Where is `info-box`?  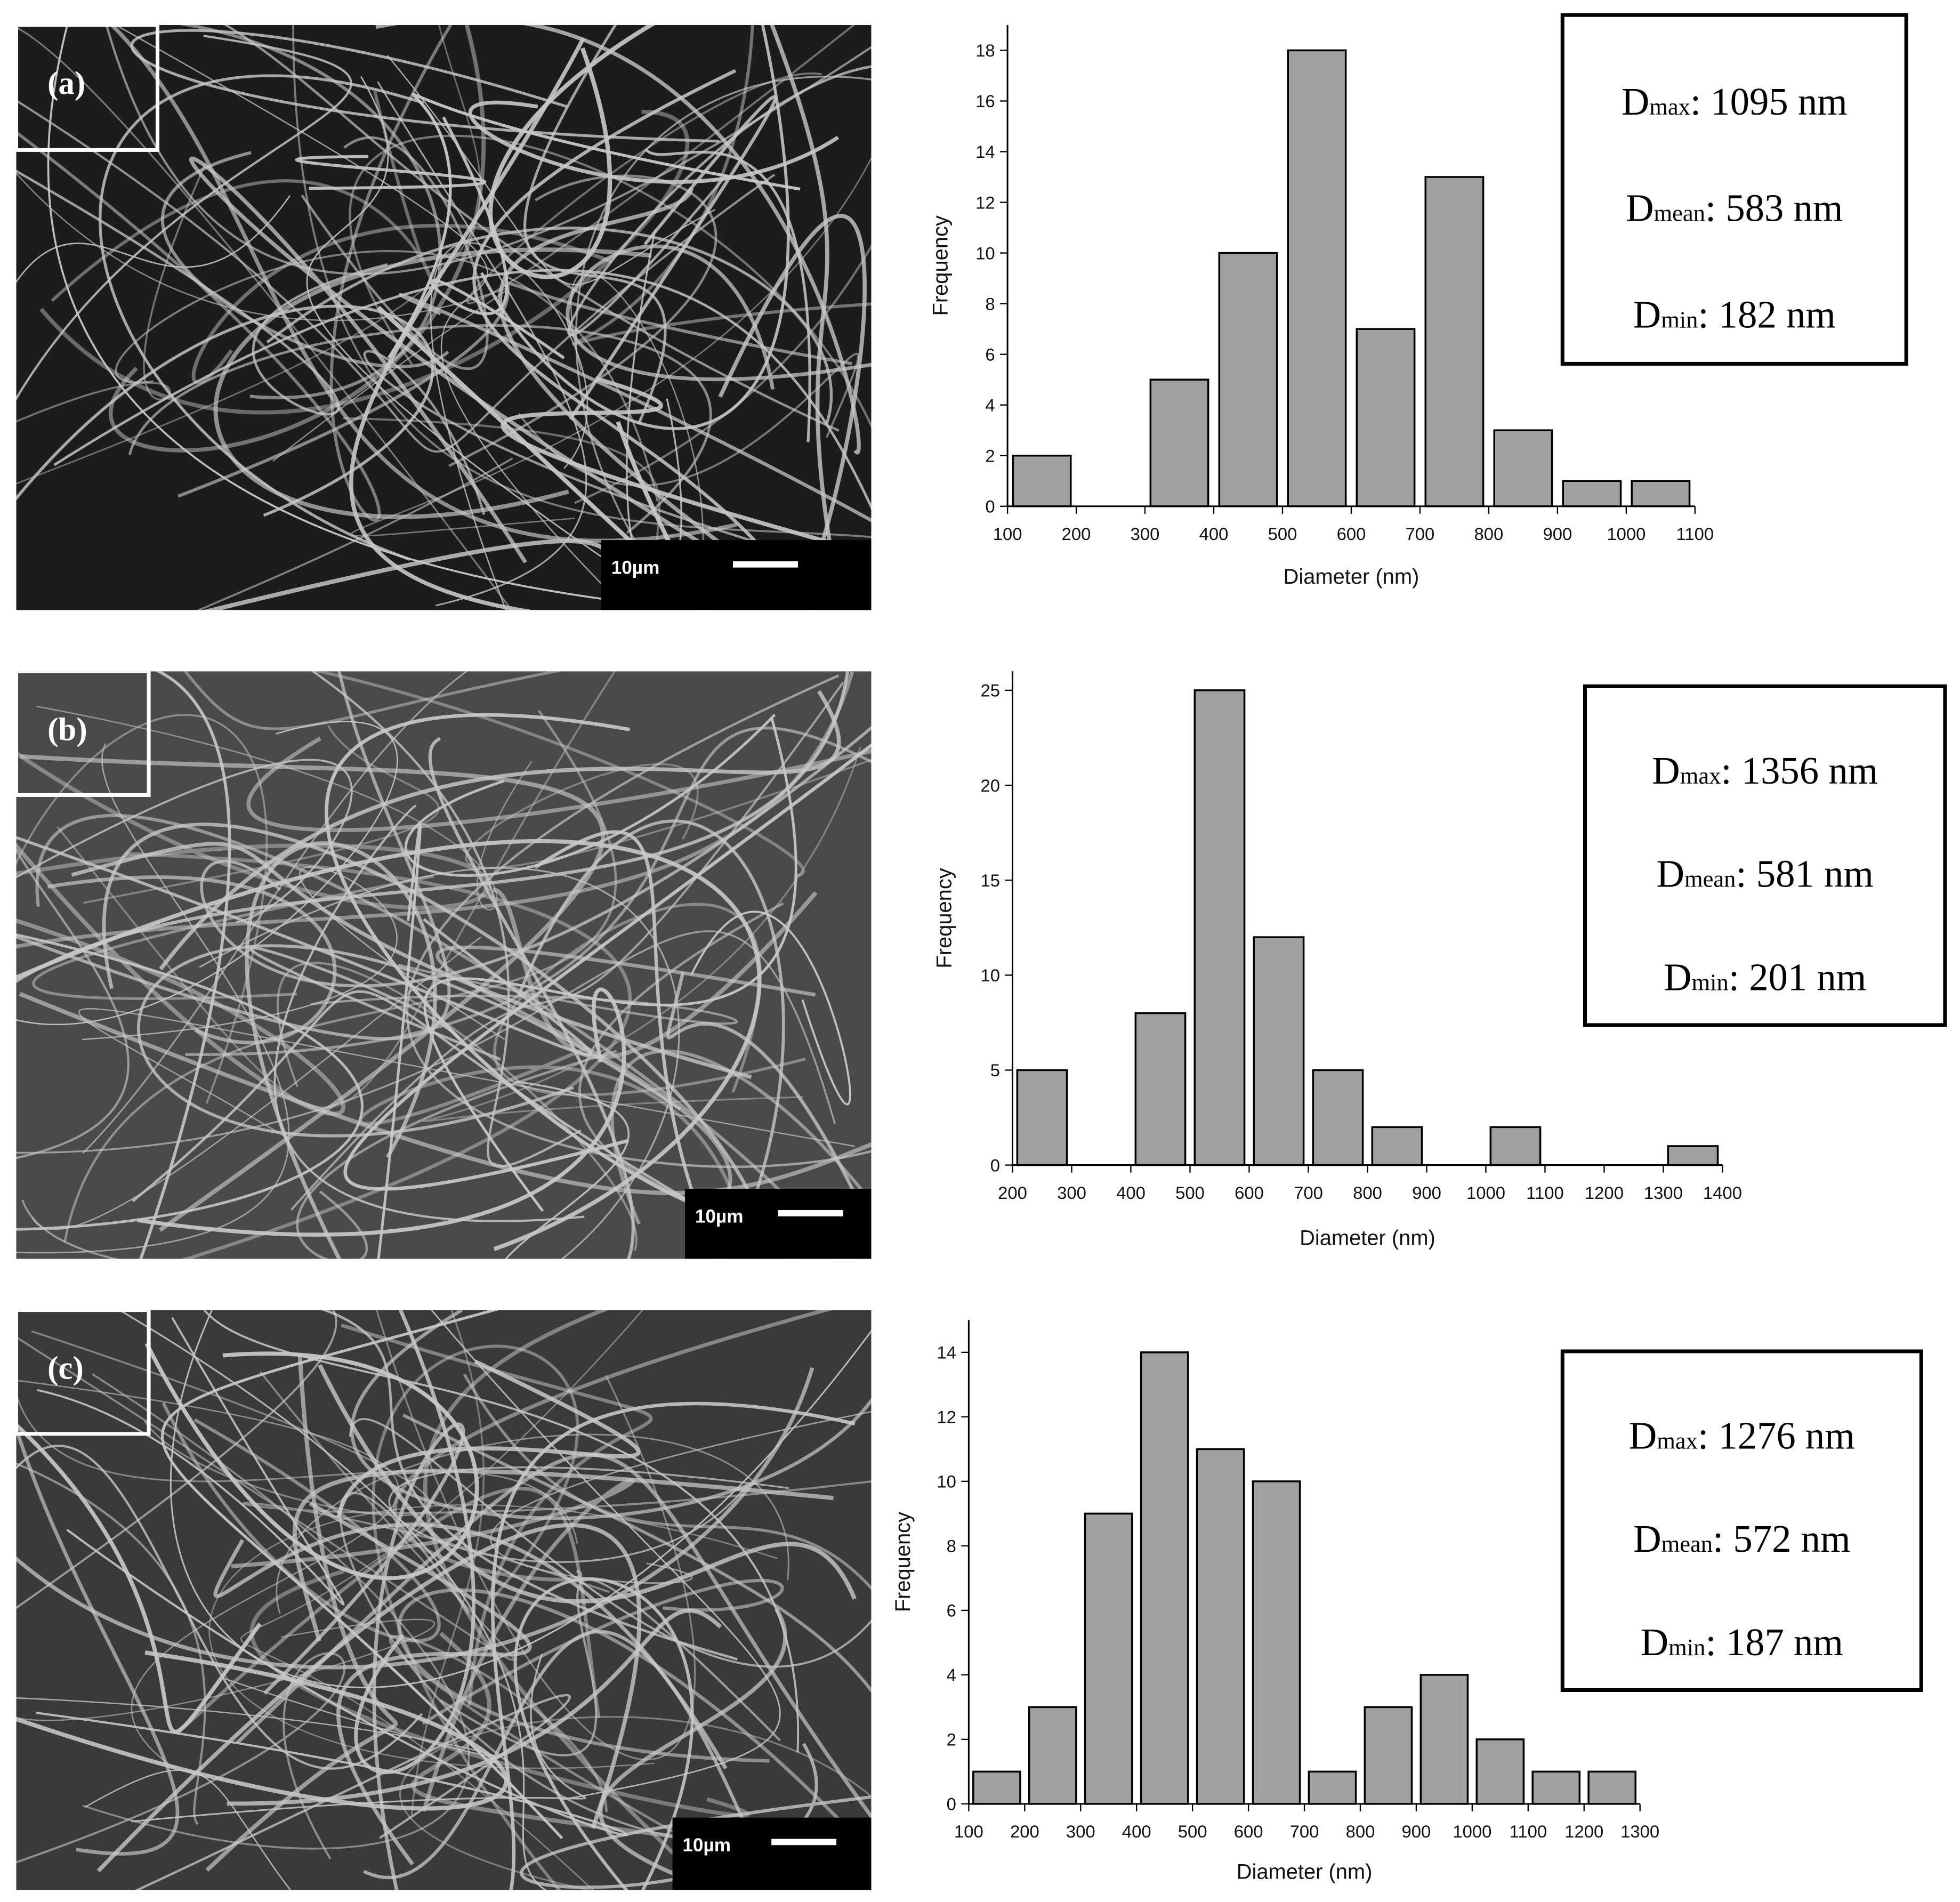 info-box is located at coordinates (1765, 855).